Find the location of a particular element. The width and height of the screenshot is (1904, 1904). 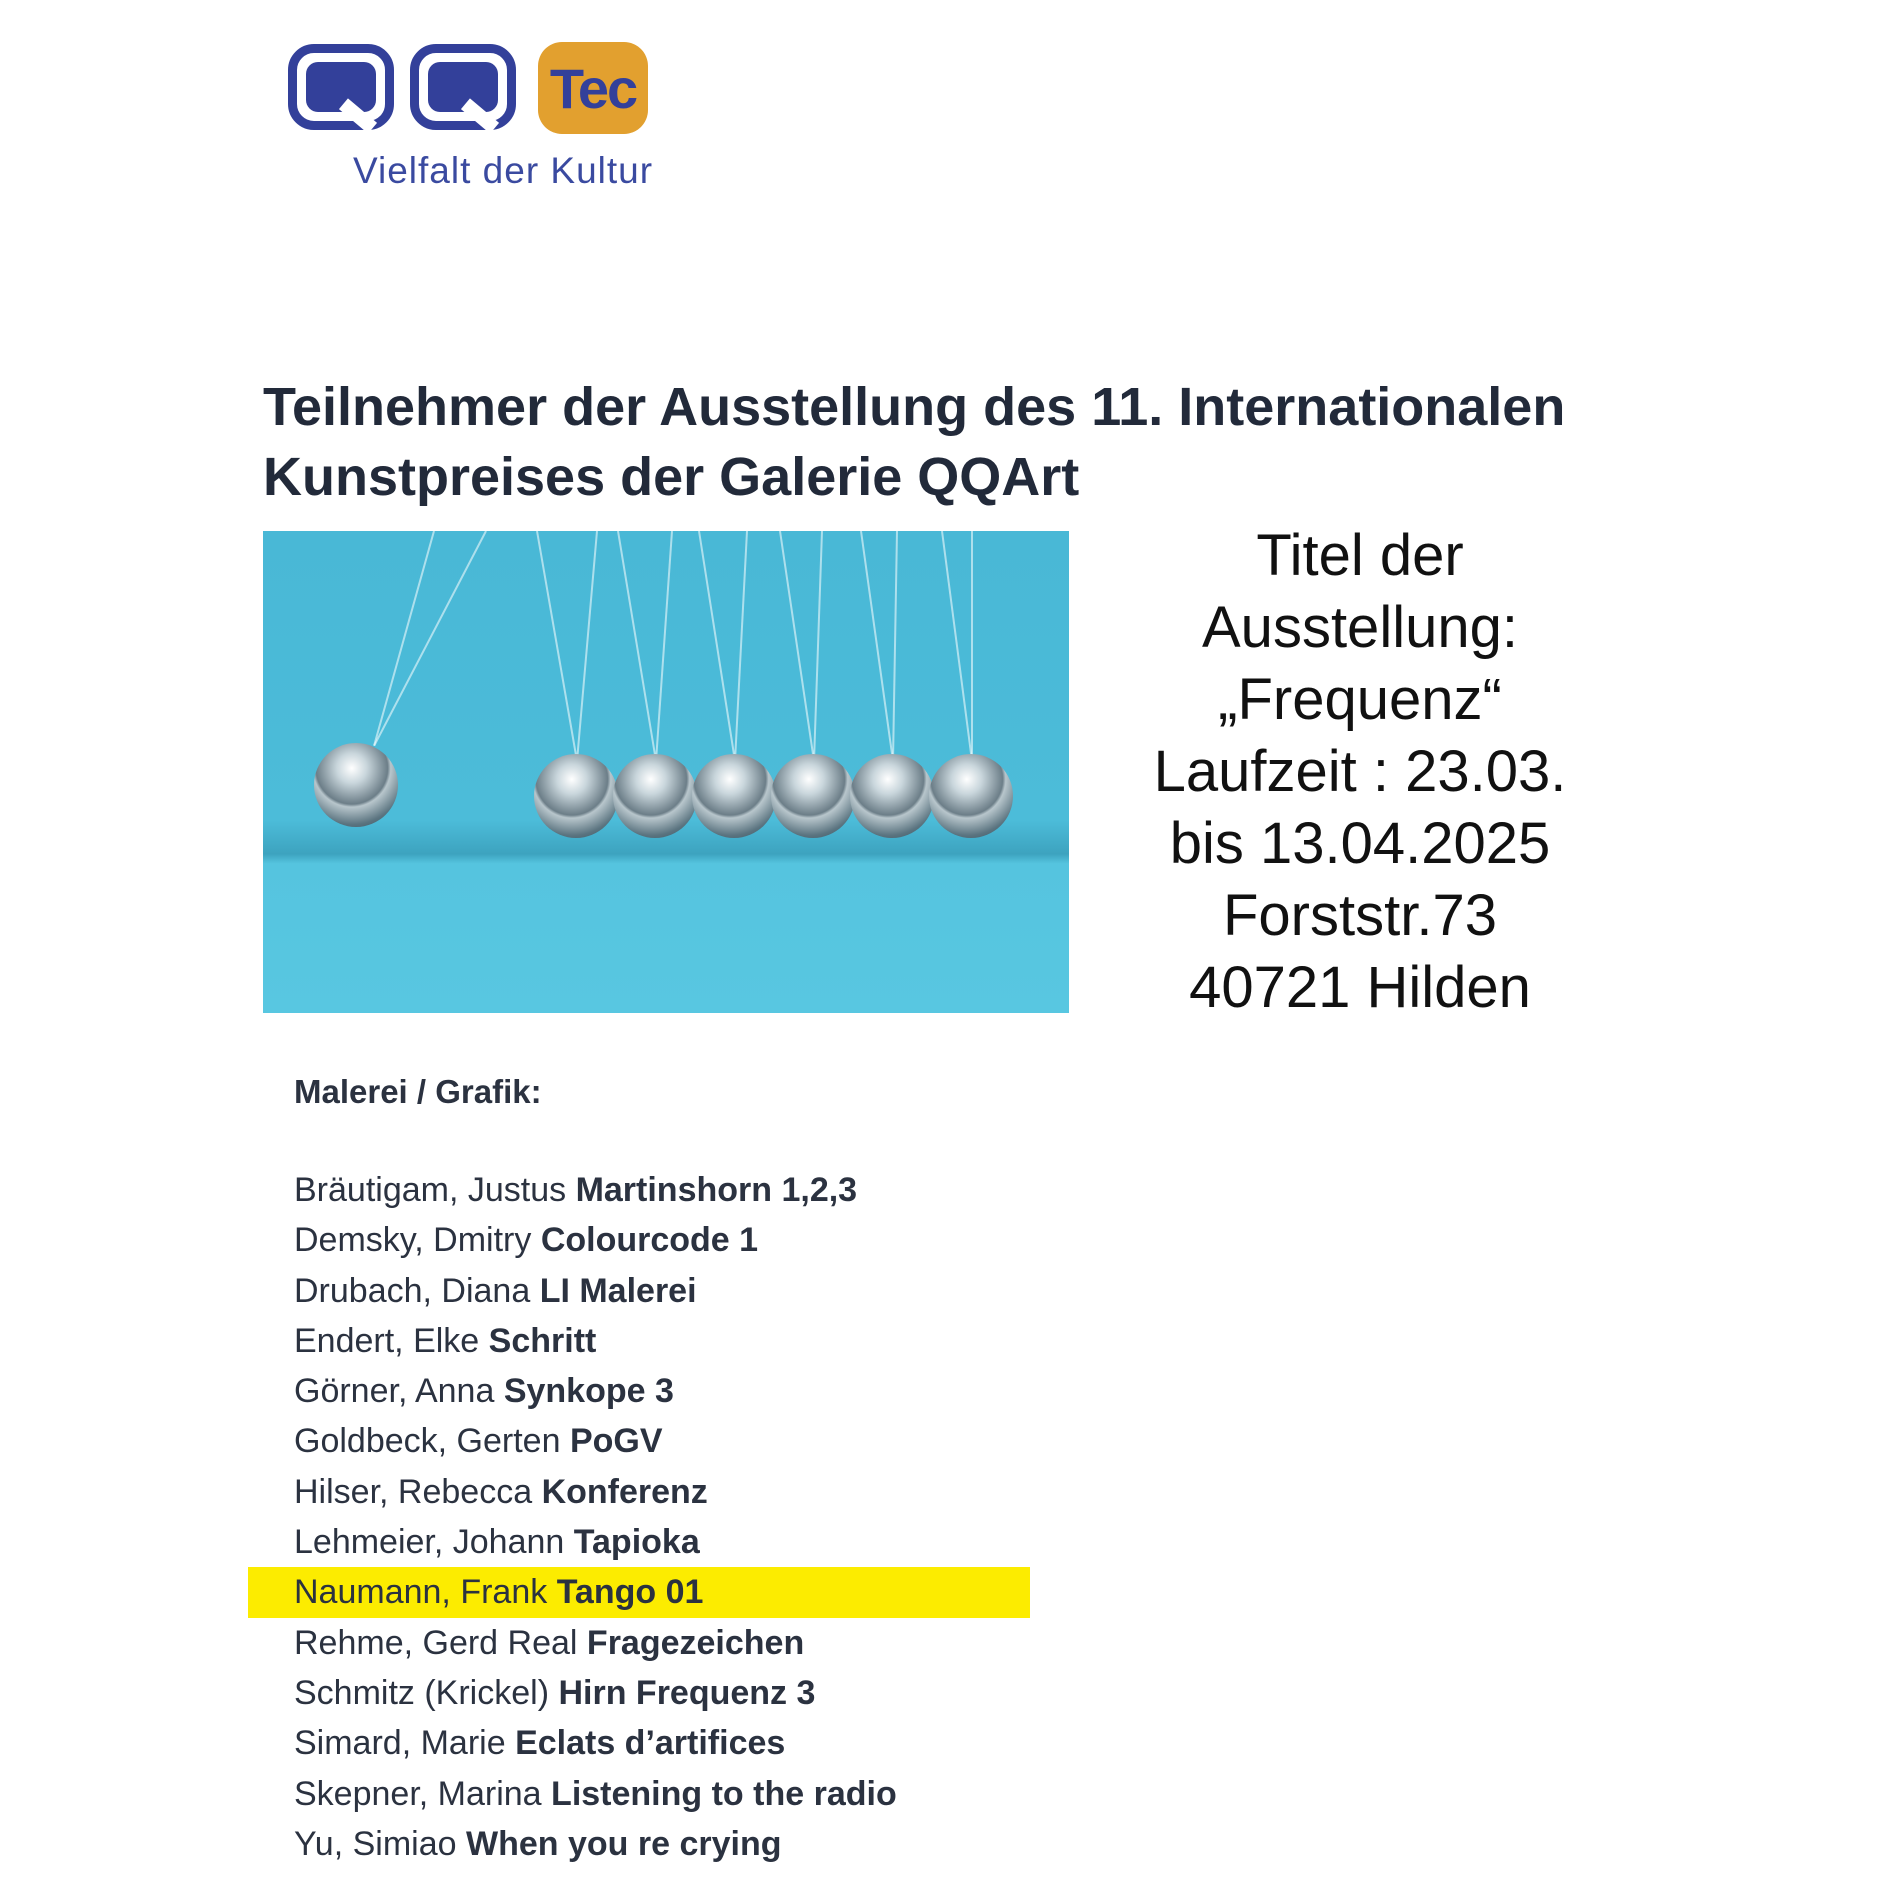

artist-name: Lehmeier, Johann is located at coordinates (429, 1542).